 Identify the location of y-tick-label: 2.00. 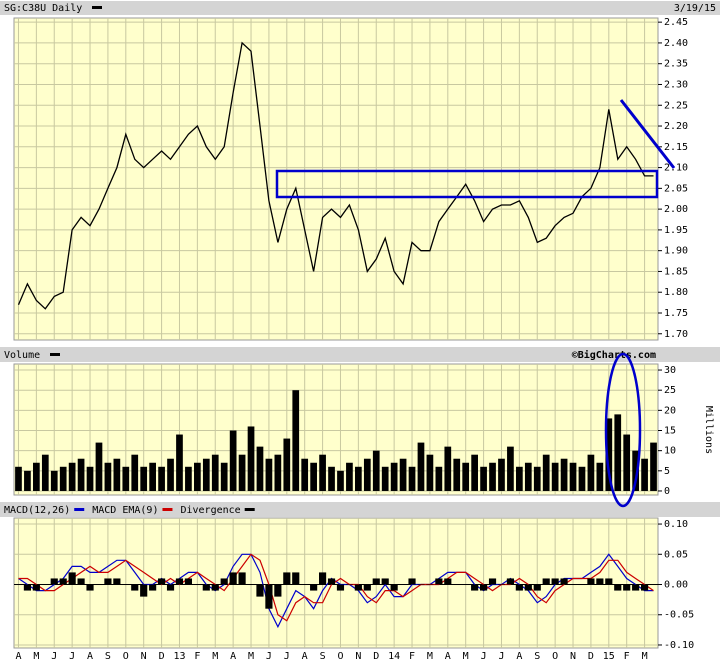
(676, 209).